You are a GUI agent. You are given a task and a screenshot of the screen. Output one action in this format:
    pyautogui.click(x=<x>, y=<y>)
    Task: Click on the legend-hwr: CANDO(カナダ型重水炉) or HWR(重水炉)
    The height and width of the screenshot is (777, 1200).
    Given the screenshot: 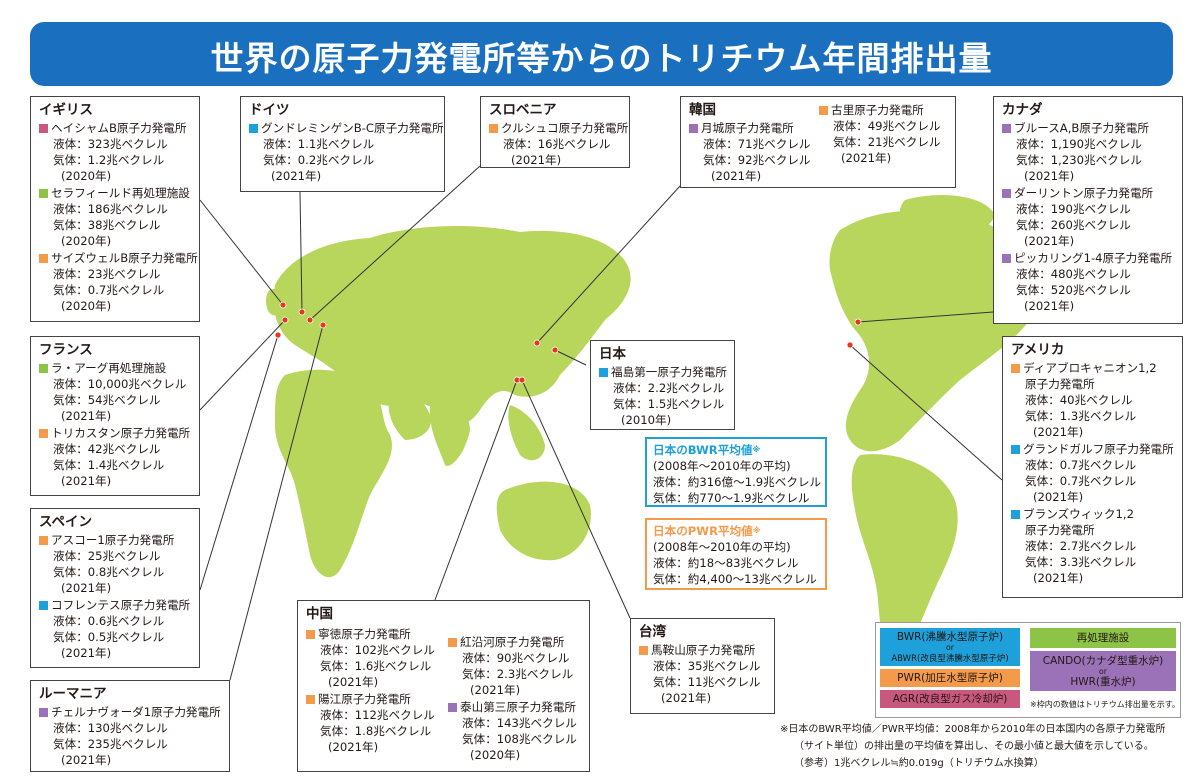 What is the action you would take?
    pyautogui.click(x=1103, y=671)
    